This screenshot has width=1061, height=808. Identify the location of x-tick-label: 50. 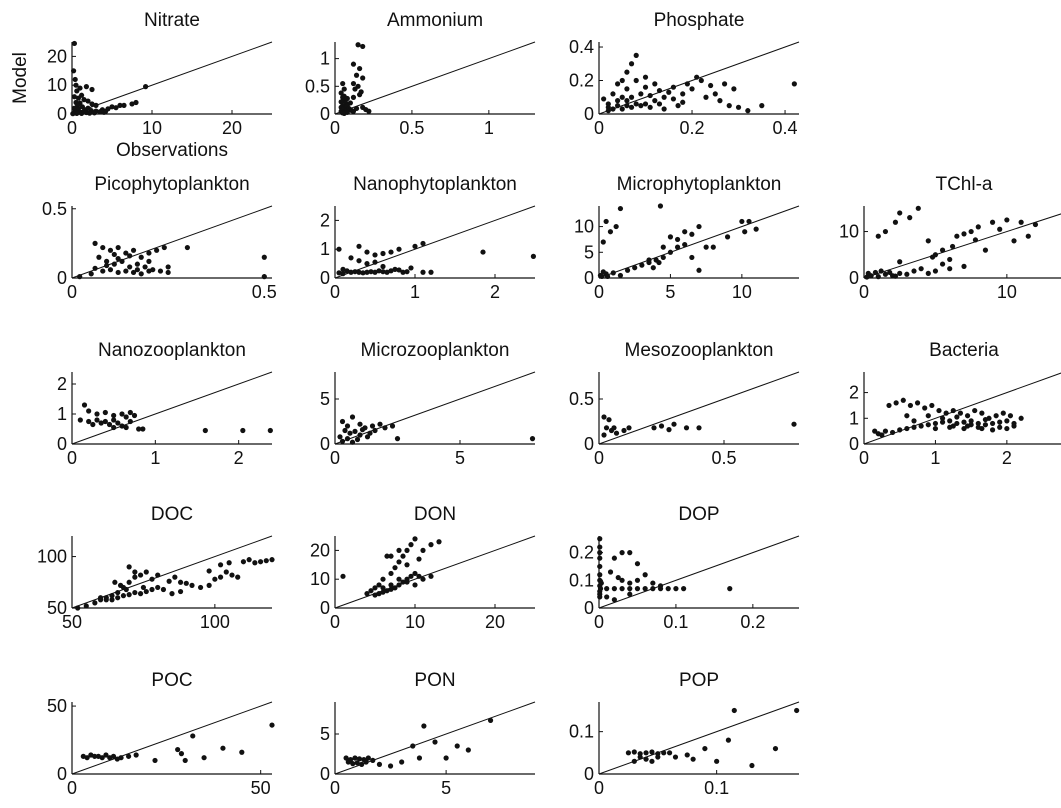
(261, 788).